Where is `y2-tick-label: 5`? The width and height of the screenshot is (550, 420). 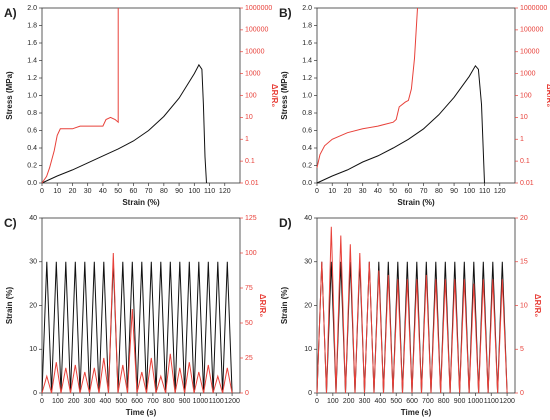 y2-tick-label: 5 is located at coordinates (522, 349).